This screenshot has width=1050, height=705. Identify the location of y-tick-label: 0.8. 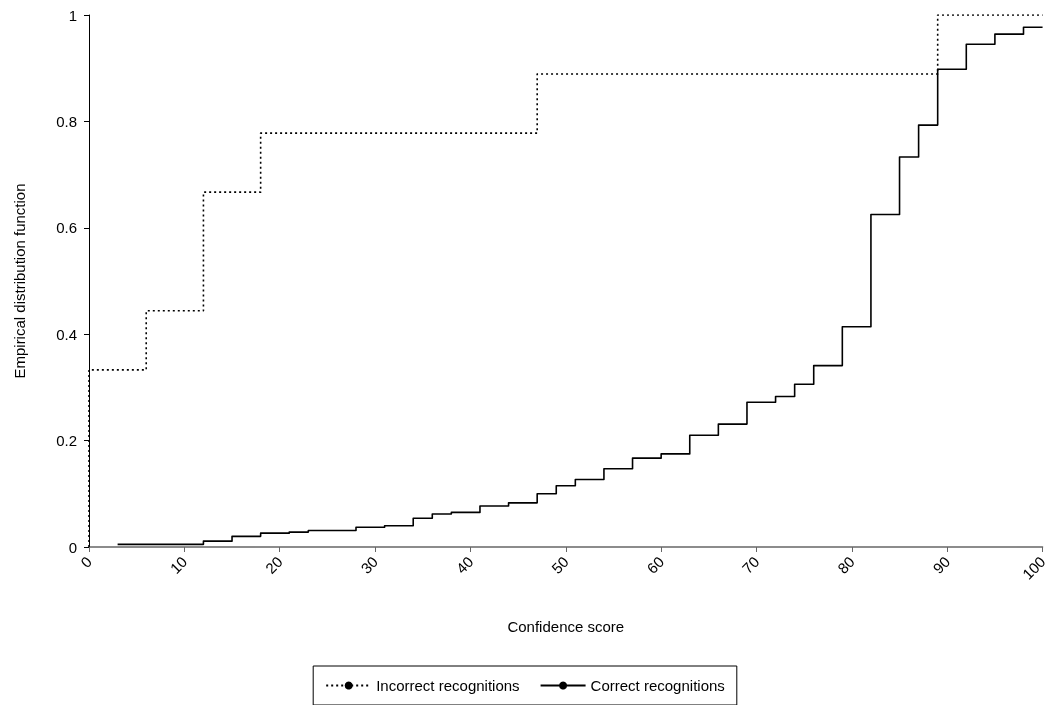
(66, 121).